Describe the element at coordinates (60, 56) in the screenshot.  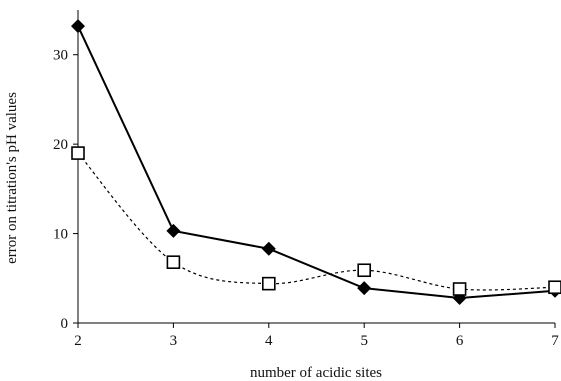
I see `y-tick-label: 30` at that location.